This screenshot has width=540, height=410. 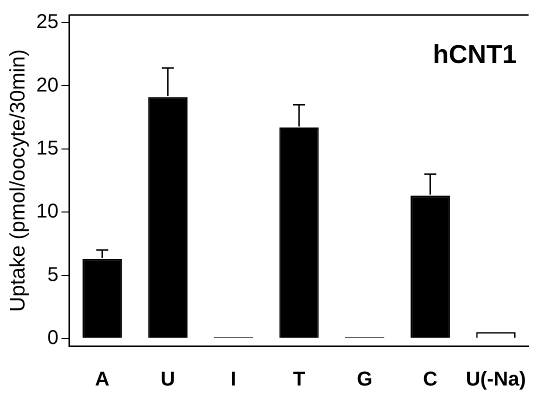 What do you see at coordinates (430, 379) in the screenshot?
I see `x-tick-label: C` at bounding box center [430, 379].